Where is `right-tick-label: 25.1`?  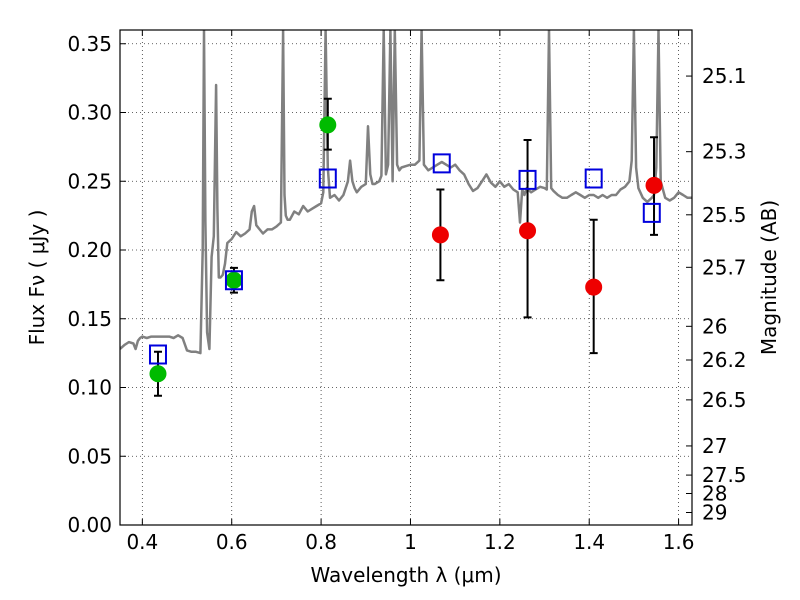 right-tick-label: 25.1 is located at coordinates (724, 76).